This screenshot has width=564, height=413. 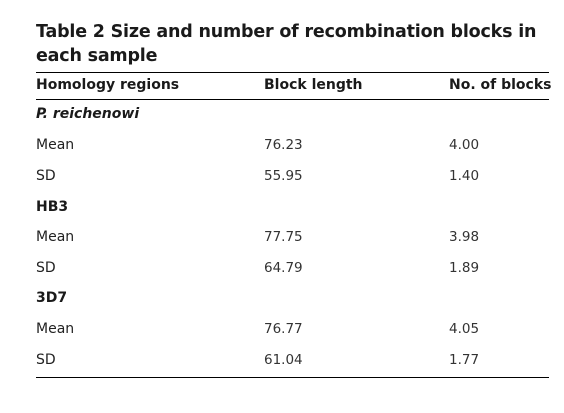 I want to click on num-blocks-value: 4.00, so click(x=464, y=145).